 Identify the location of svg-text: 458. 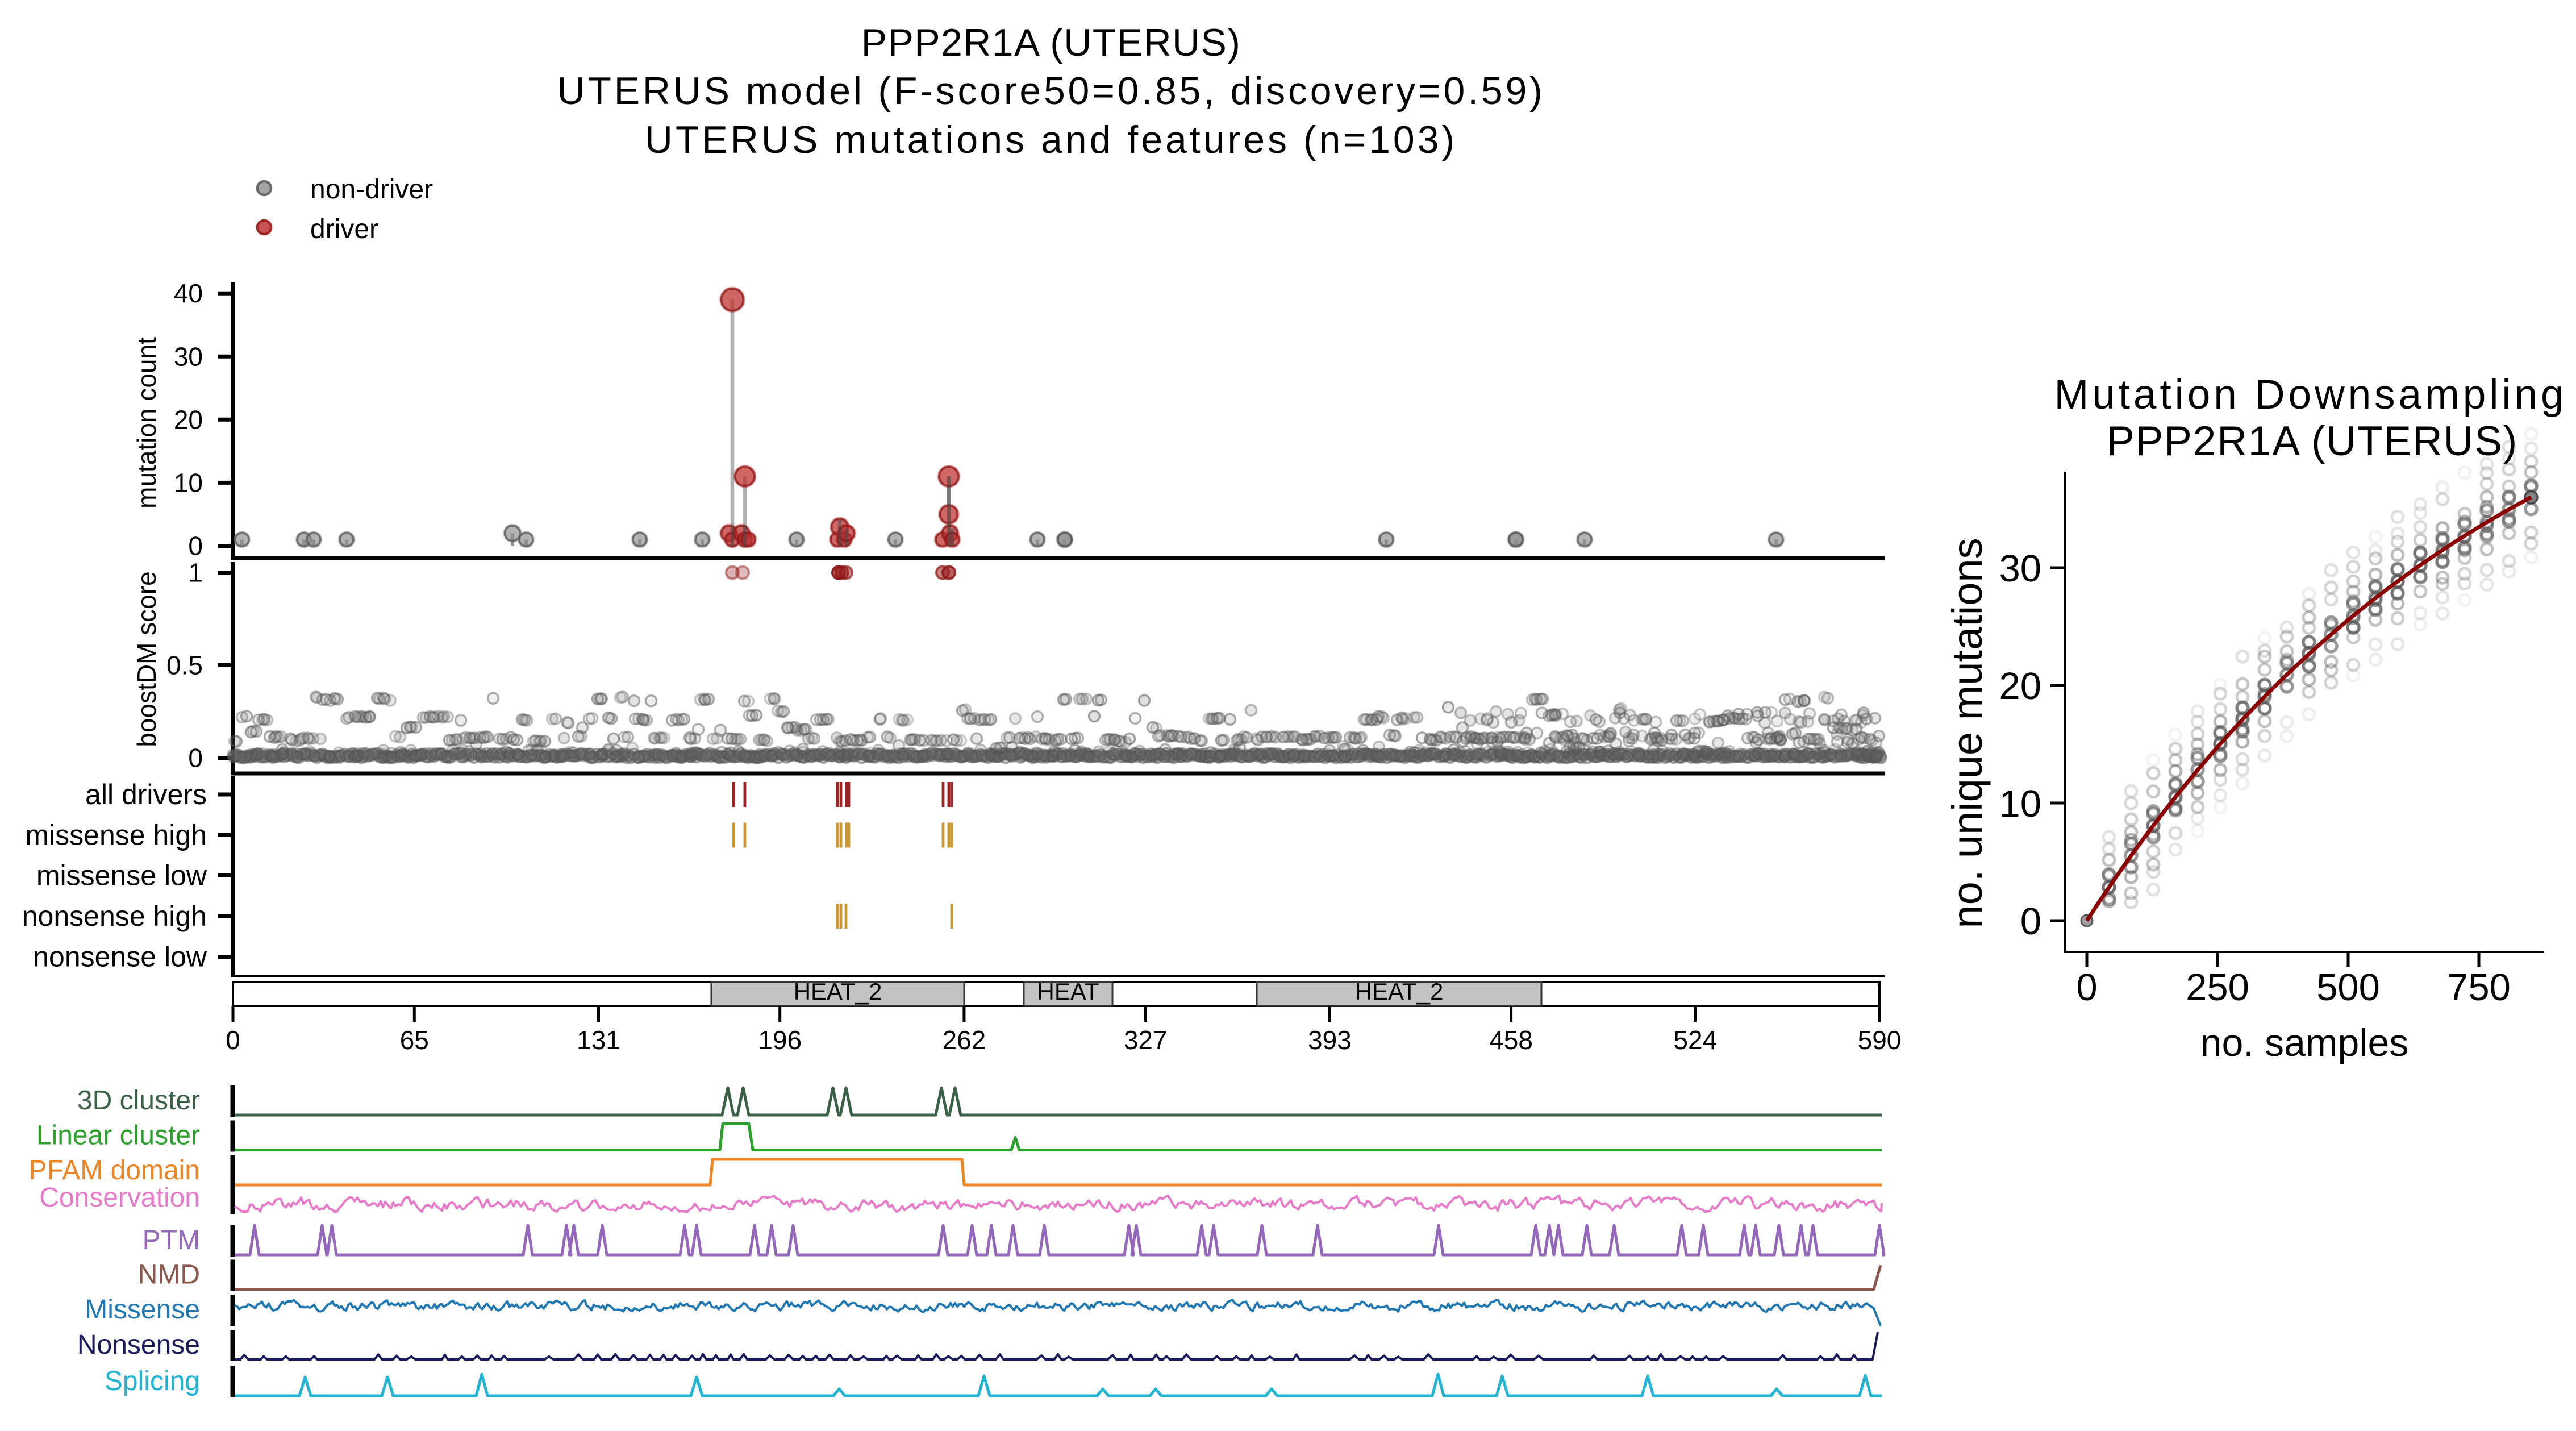
(1511, 1040).